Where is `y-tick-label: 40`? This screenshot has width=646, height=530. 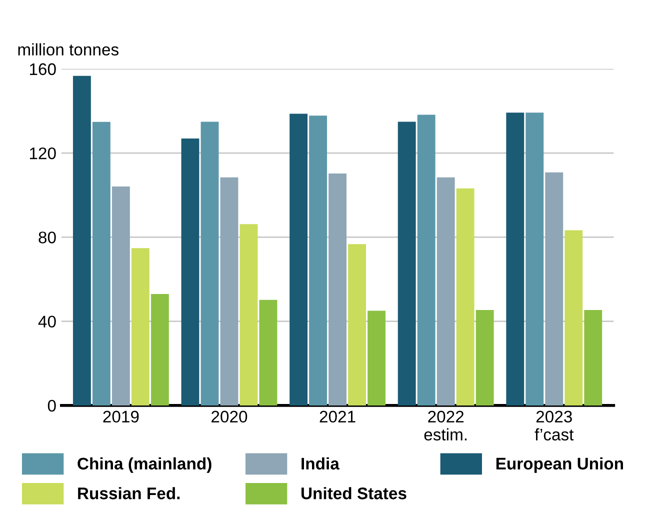
y-tick-label: 40 is located at coordinates (47, 322).